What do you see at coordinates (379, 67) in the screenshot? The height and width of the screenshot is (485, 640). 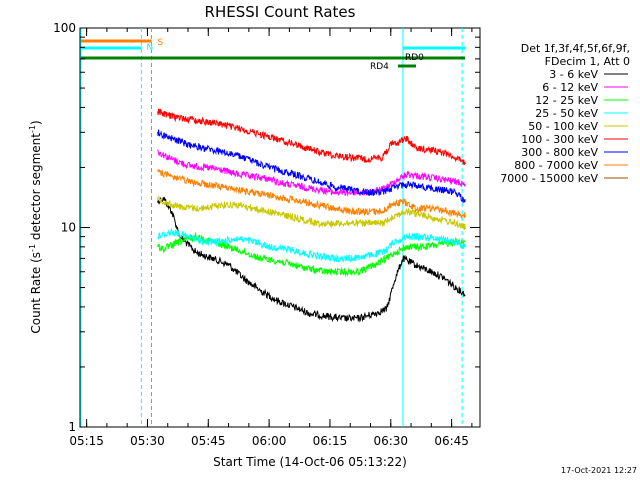 I see `bar-rd4-label: RD4` at bounding box center [379, 67].